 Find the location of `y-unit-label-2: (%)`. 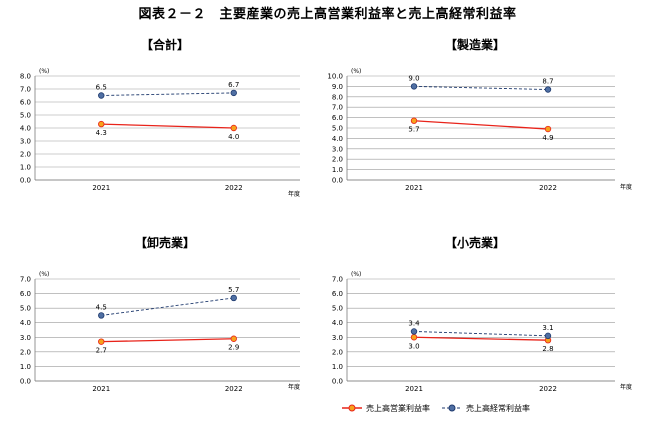

y-unit-label-2: (%) is located at coordinates (44, 274).